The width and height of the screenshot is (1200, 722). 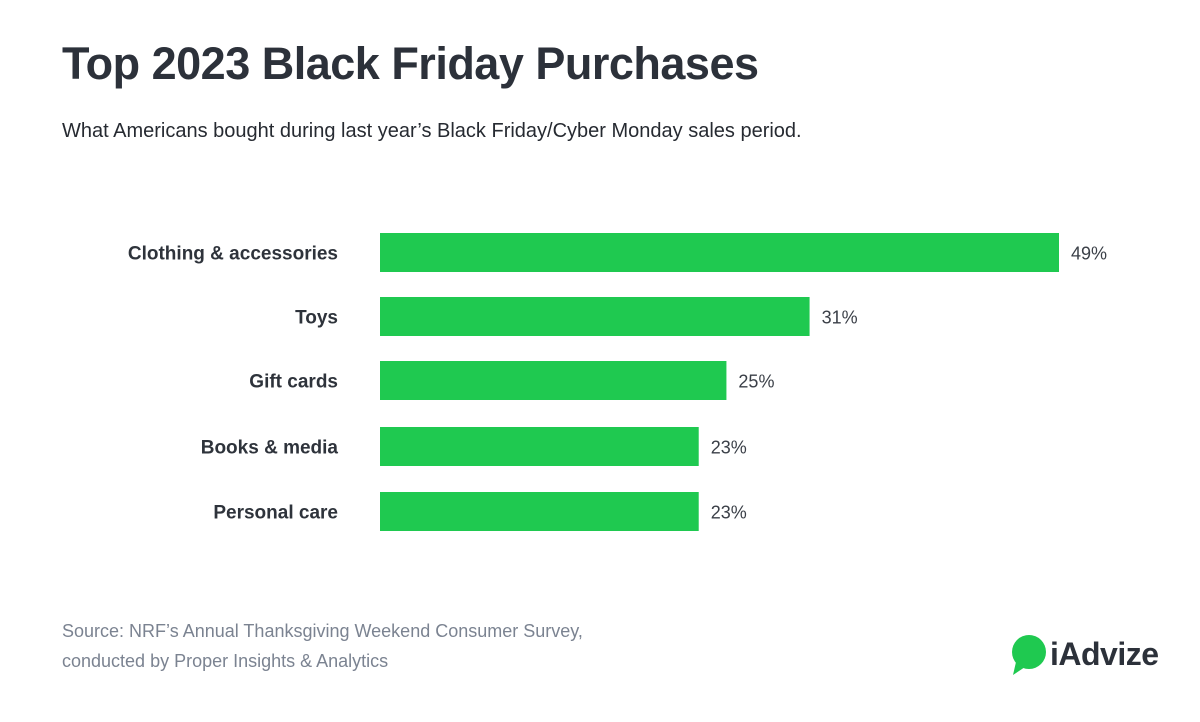 What do you see at coordinates (275, 513) in the screenshot?
I see `category-label: Personal care` at bounding box center [275, 513].